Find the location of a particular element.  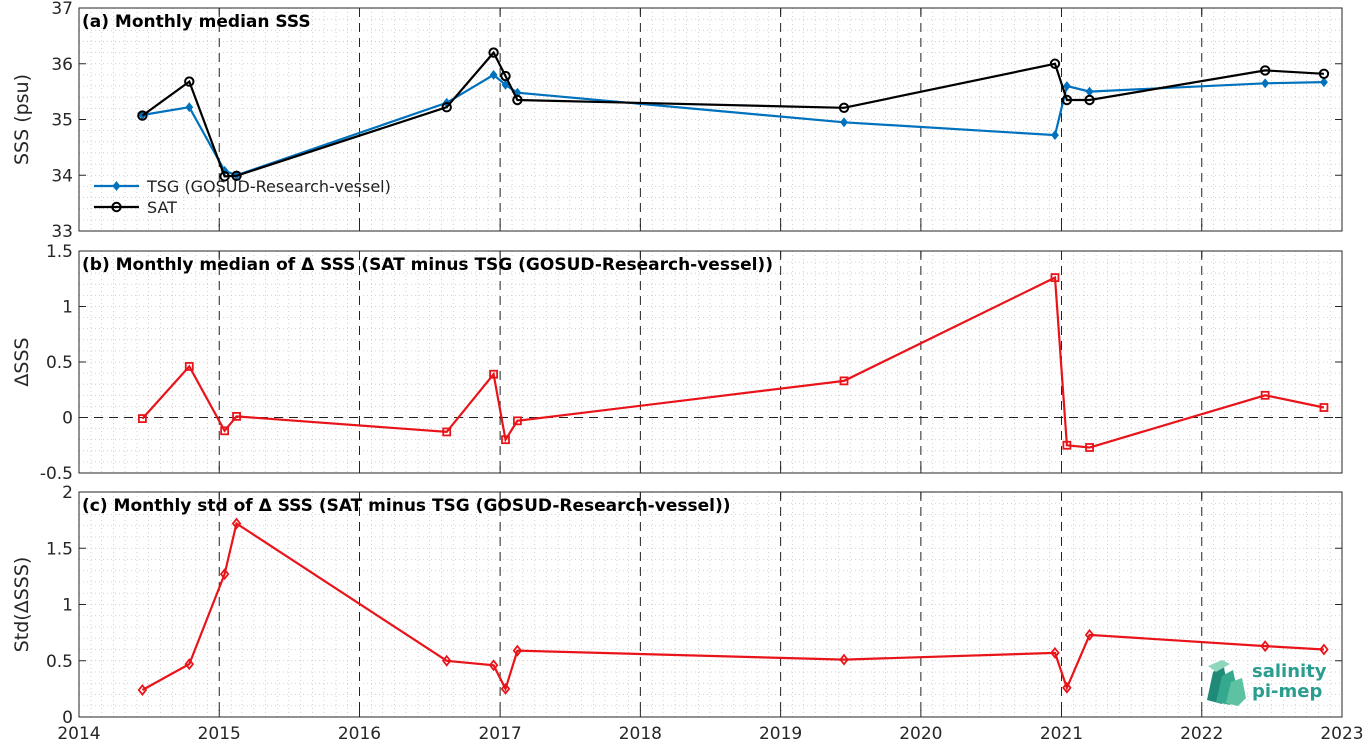

logo: salinity pi-mep is located at coordinates (1267, 683).